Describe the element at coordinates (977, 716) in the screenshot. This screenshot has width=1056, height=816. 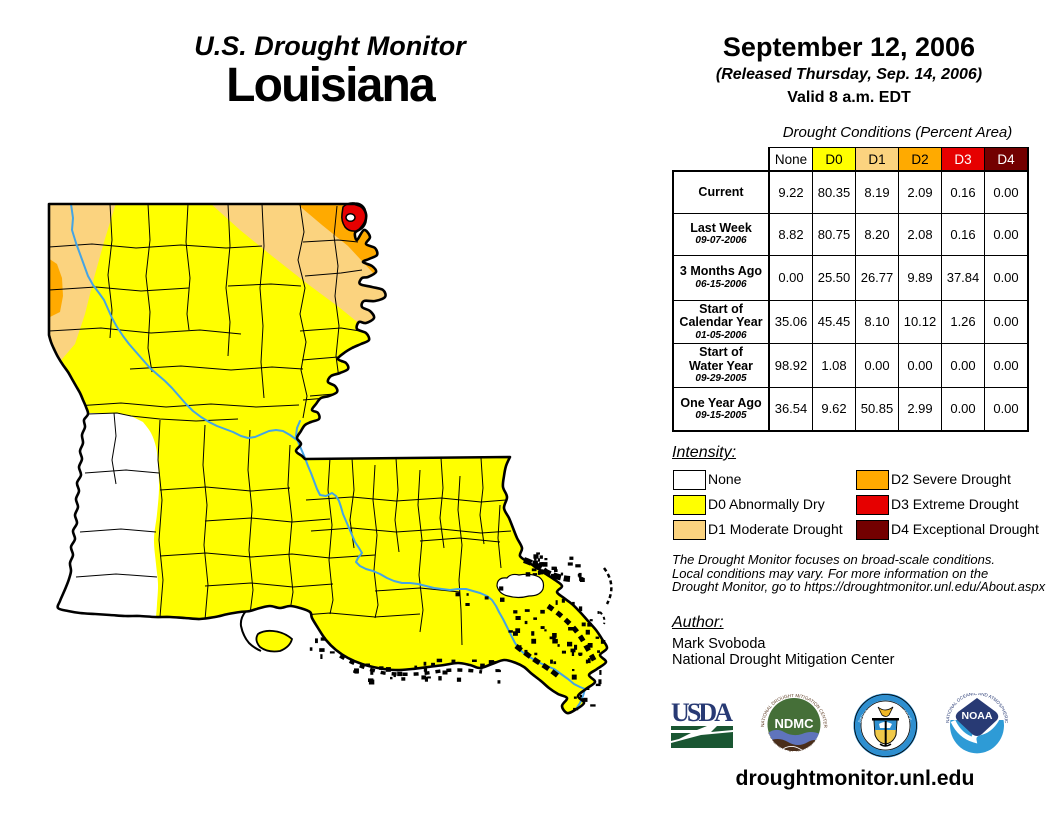
I see `svg-text: NOAA` at that location.